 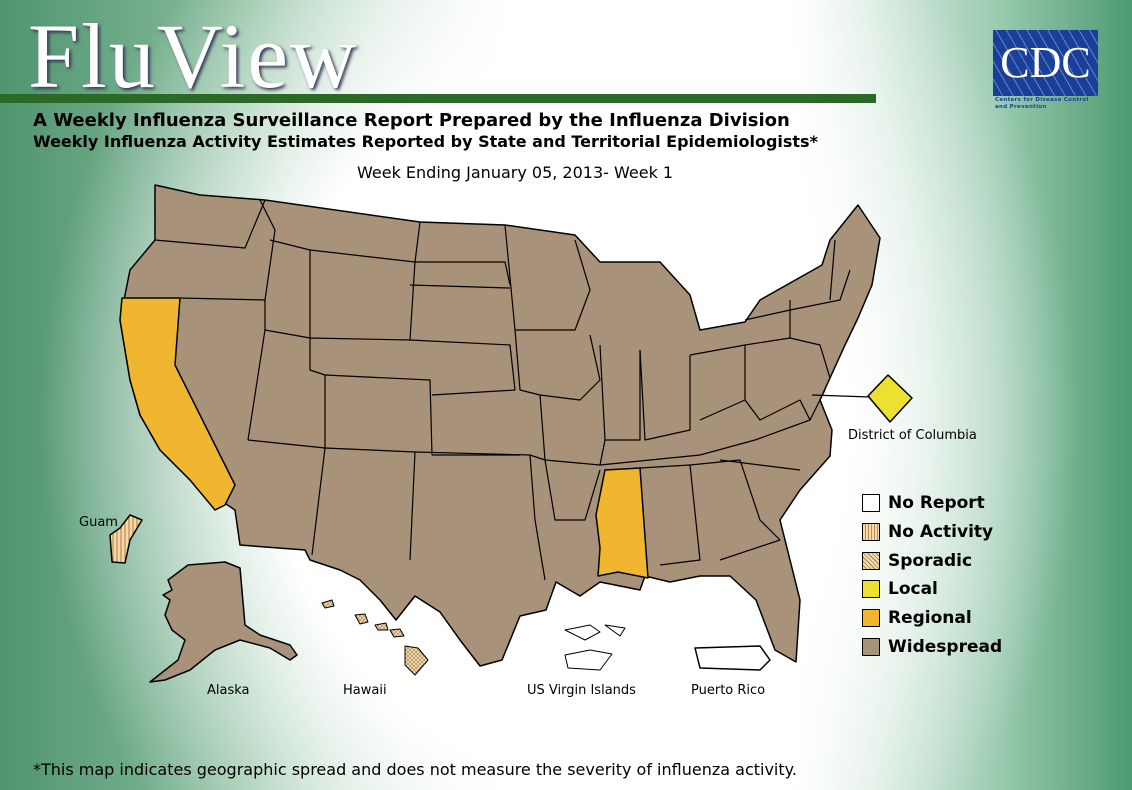 I want to click on legend-label: No Report, so click(x=936, y=503).